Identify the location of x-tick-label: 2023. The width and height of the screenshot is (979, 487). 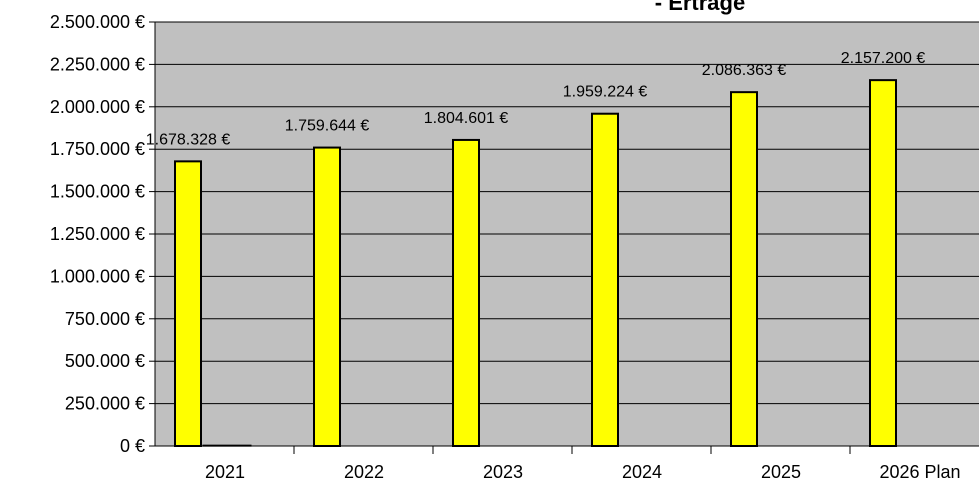
(503, 472).